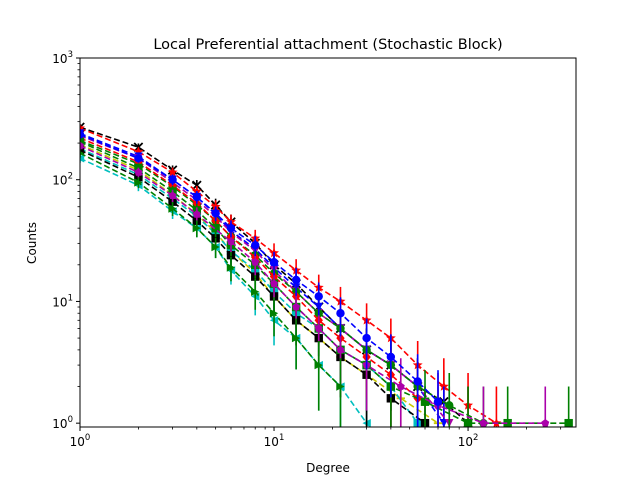 The width and height of the screenshot is (640, 480). Describe the element at coordinates (32, 243) in the screenshot. I see `y-axis-label: Counts` at that location.